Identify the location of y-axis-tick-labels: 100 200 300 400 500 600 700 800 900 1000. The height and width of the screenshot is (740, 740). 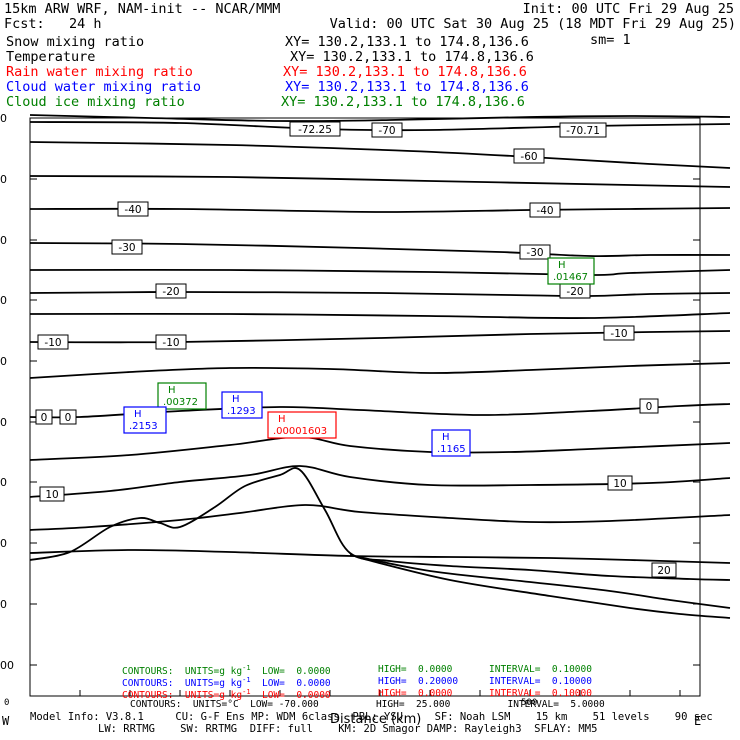
(7, 392).